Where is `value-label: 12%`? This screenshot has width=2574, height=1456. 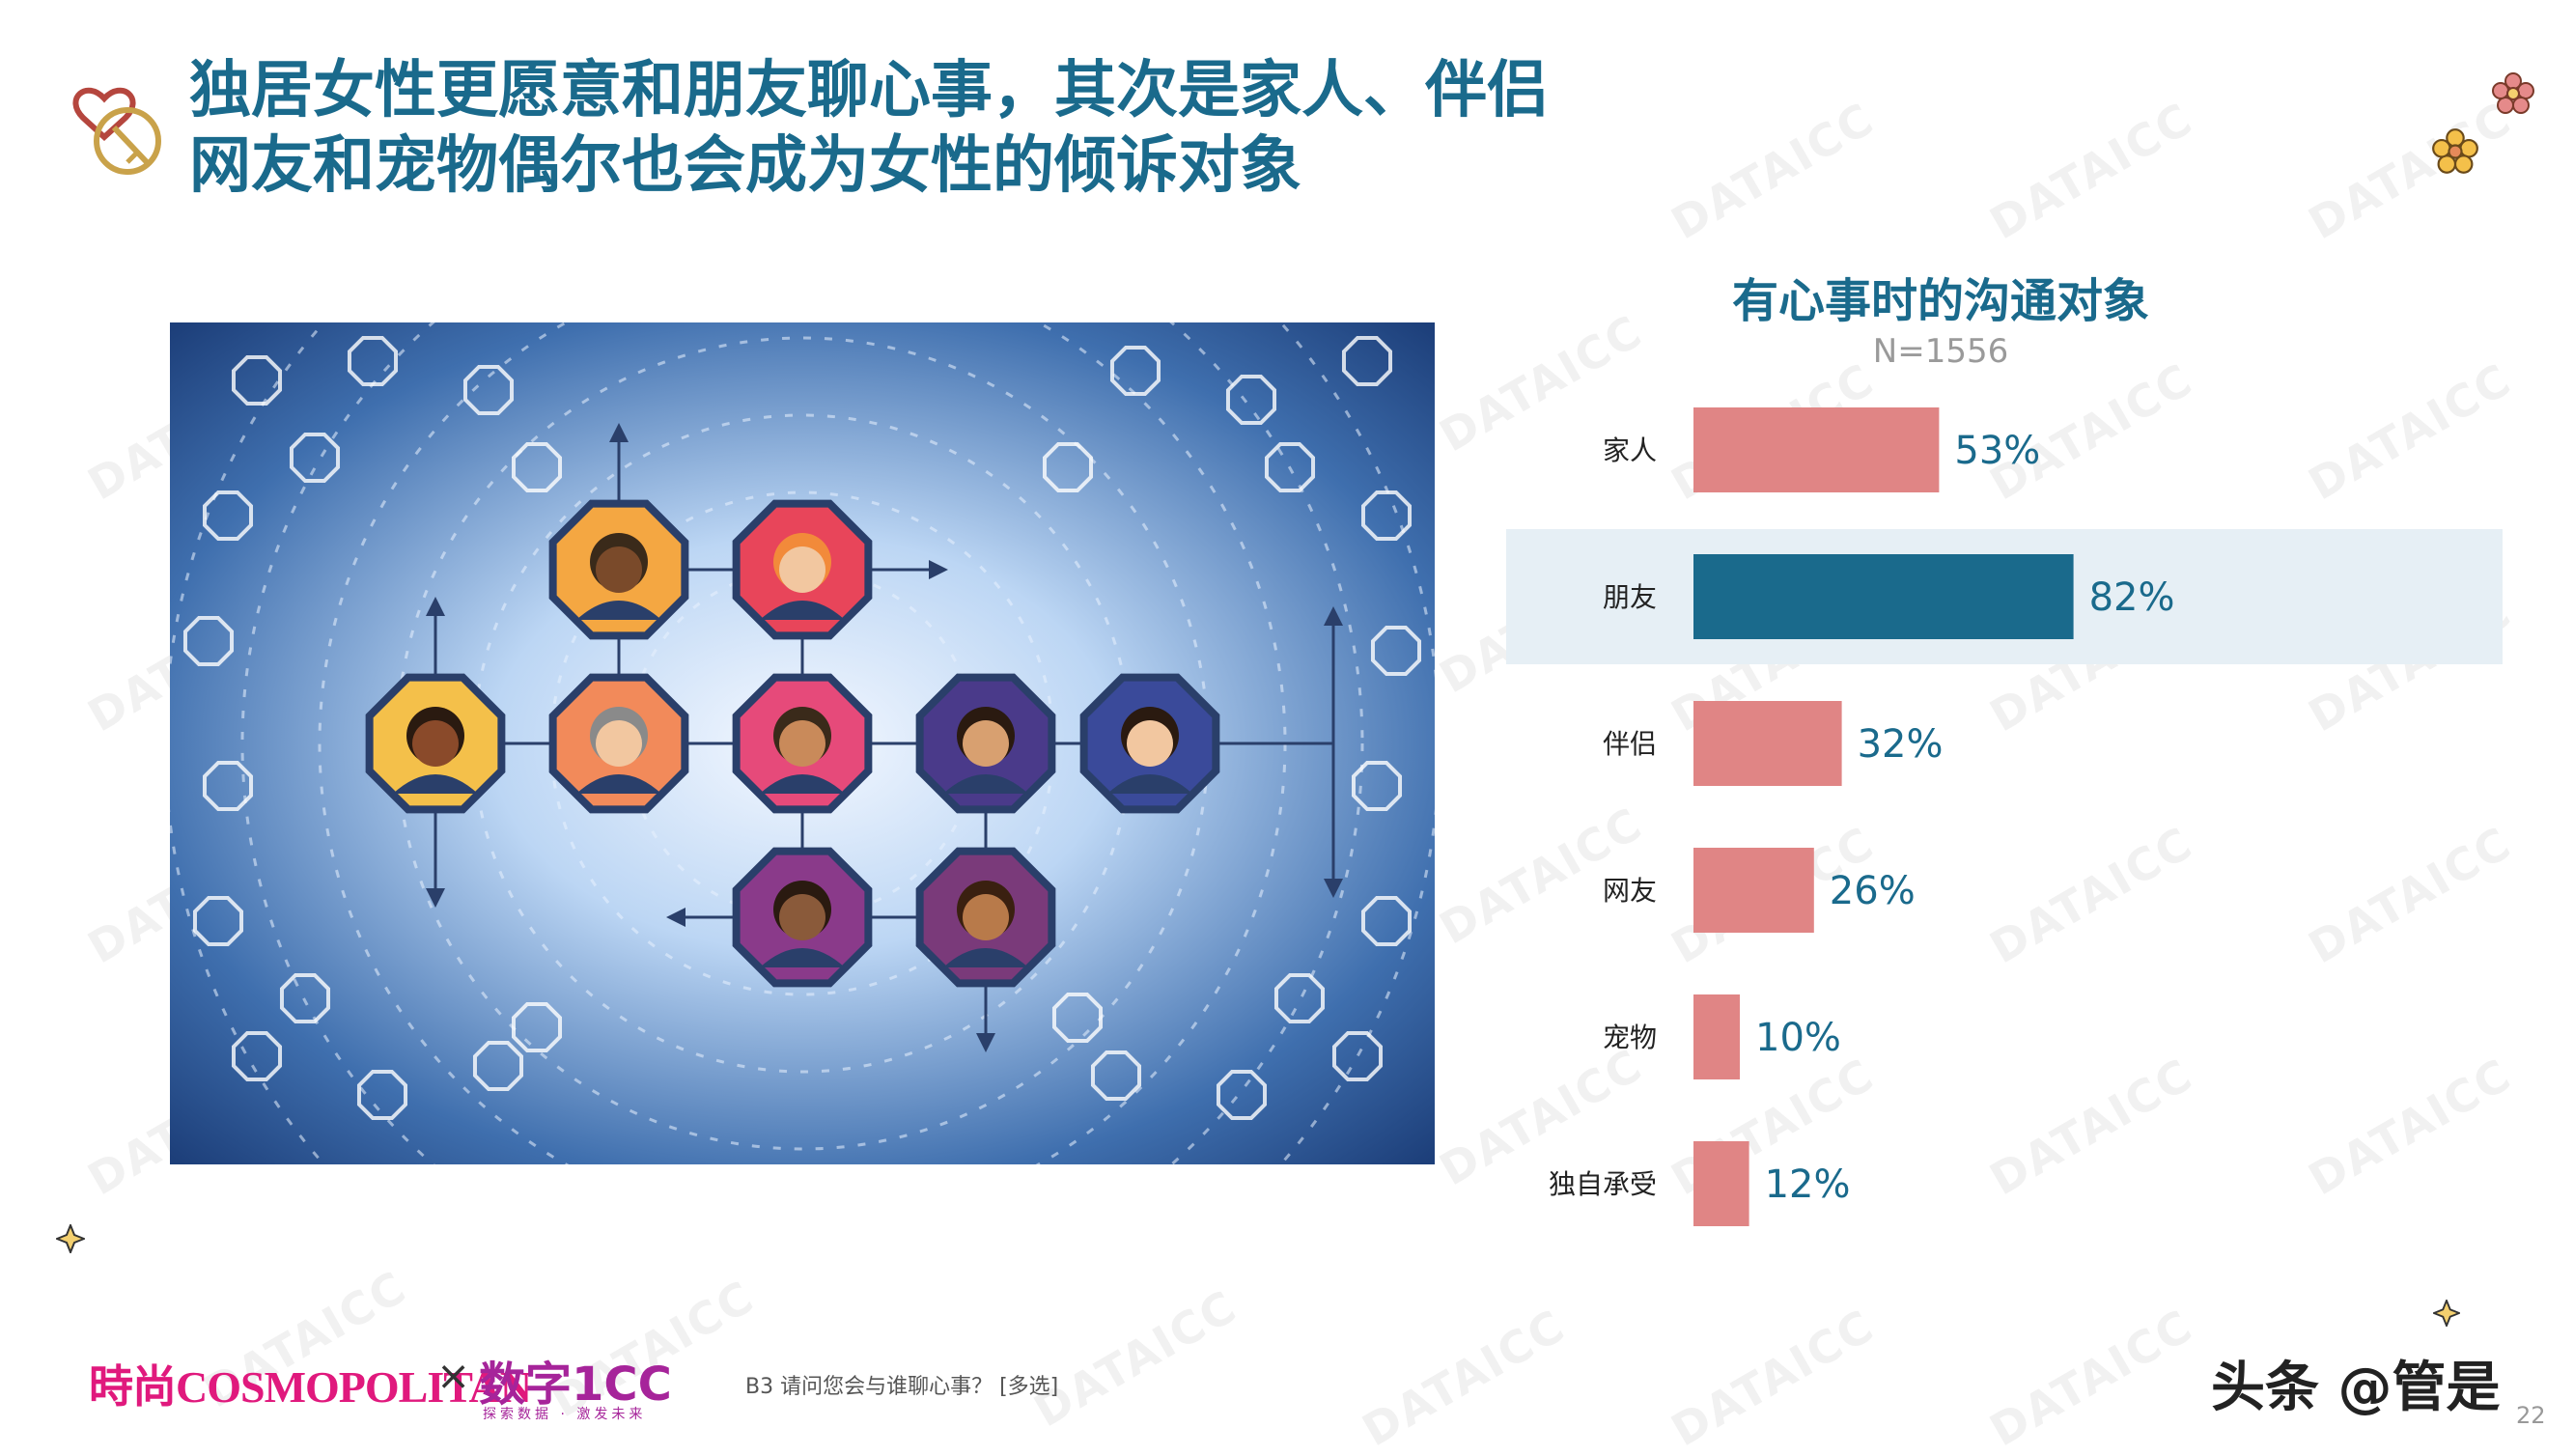 value-label: 12% is located at coordinates (1808, 1185).